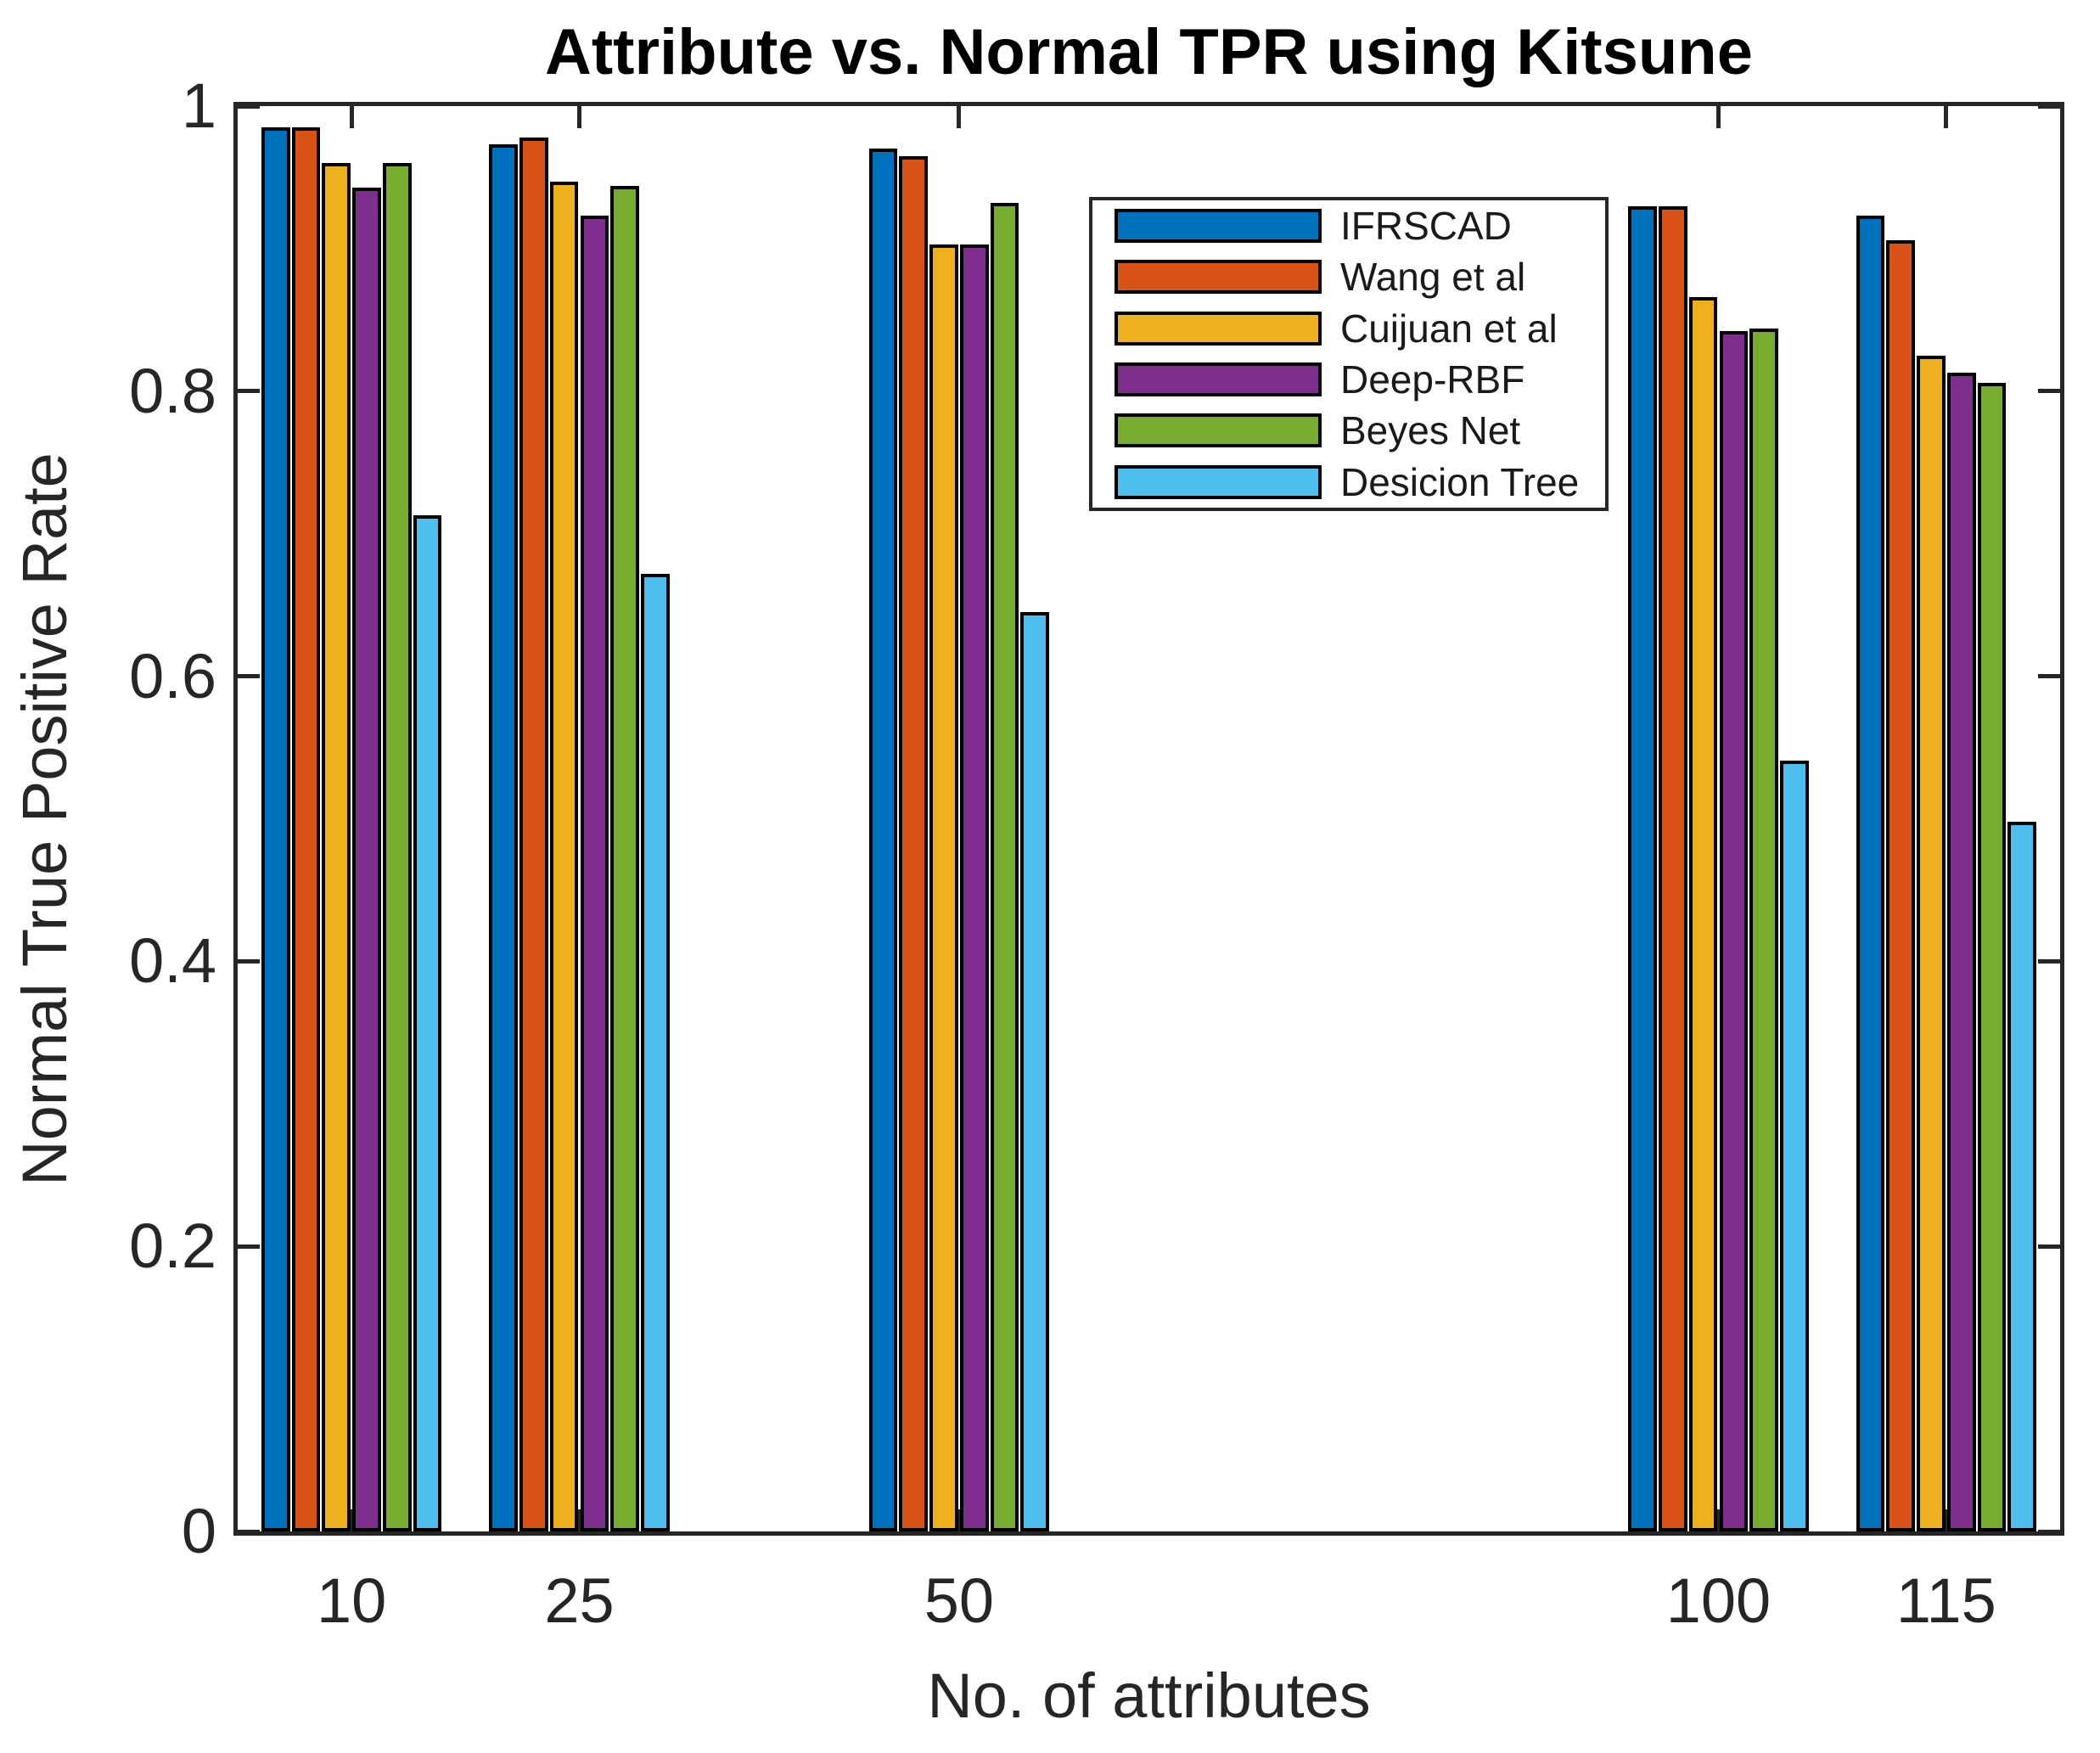 Image resolution: width=2100 pixels, height=1753 pixels. I want to click on bar-ifrscad-x10, so click(275, 829).